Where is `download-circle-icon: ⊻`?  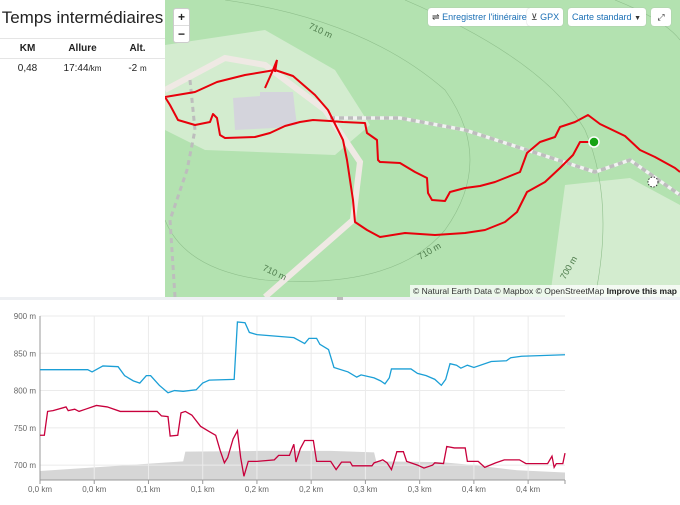
download-circle-icon: ⊻ is located at coordinates (534, 17).